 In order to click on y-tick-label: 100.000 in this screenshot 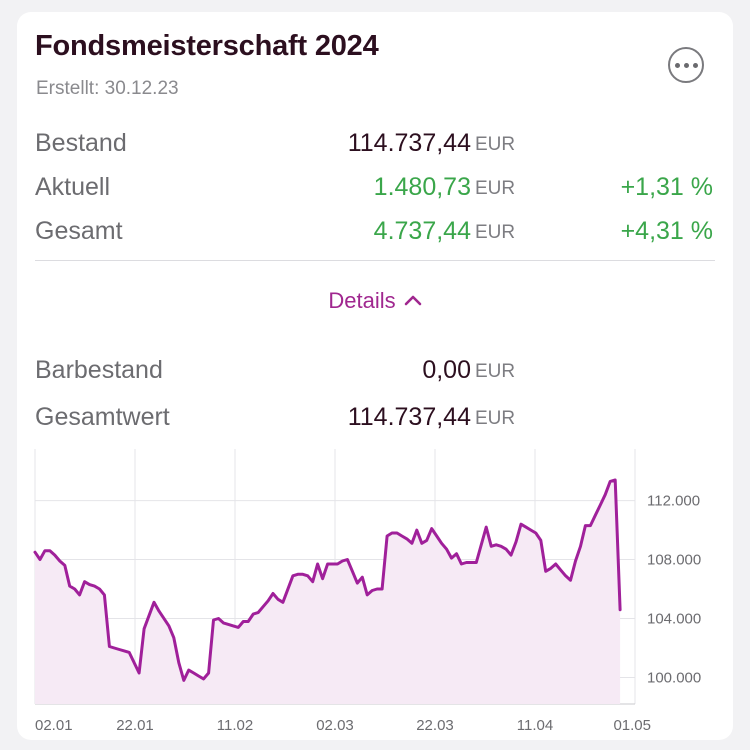, I will do `click(674, 677)`.